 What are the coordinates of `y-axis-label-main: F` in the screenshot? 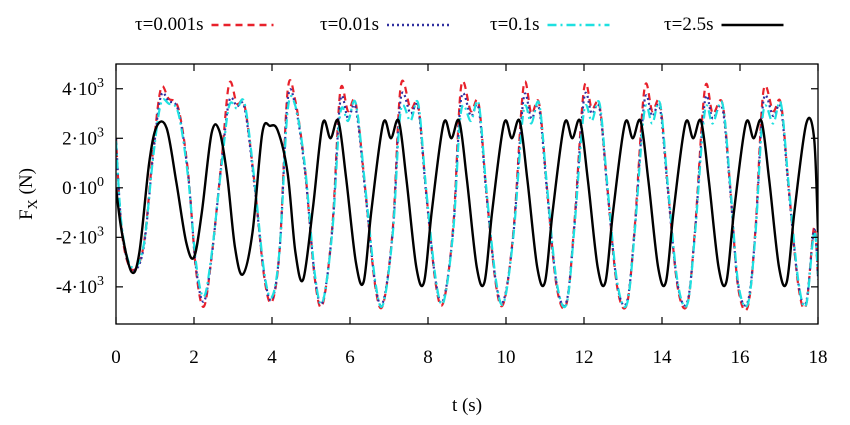 It's located at (26, 214).